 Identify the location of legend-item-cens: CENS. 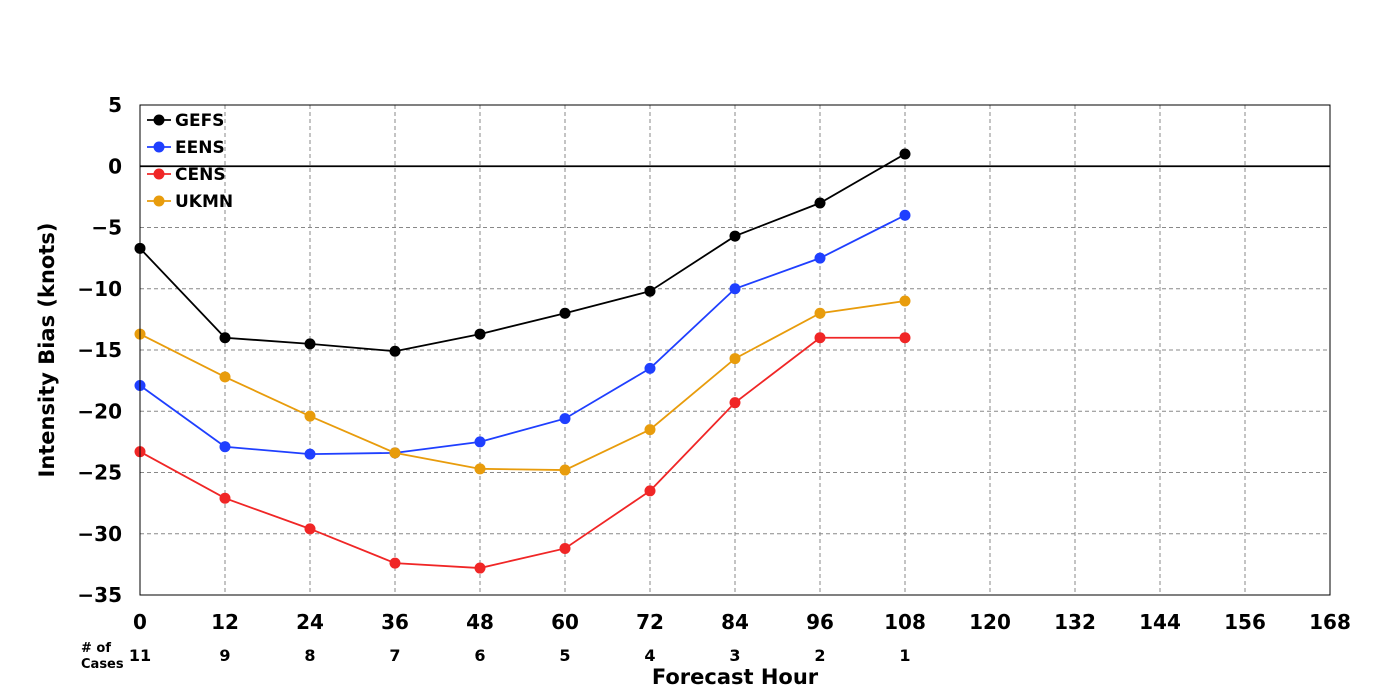
(186, 175).